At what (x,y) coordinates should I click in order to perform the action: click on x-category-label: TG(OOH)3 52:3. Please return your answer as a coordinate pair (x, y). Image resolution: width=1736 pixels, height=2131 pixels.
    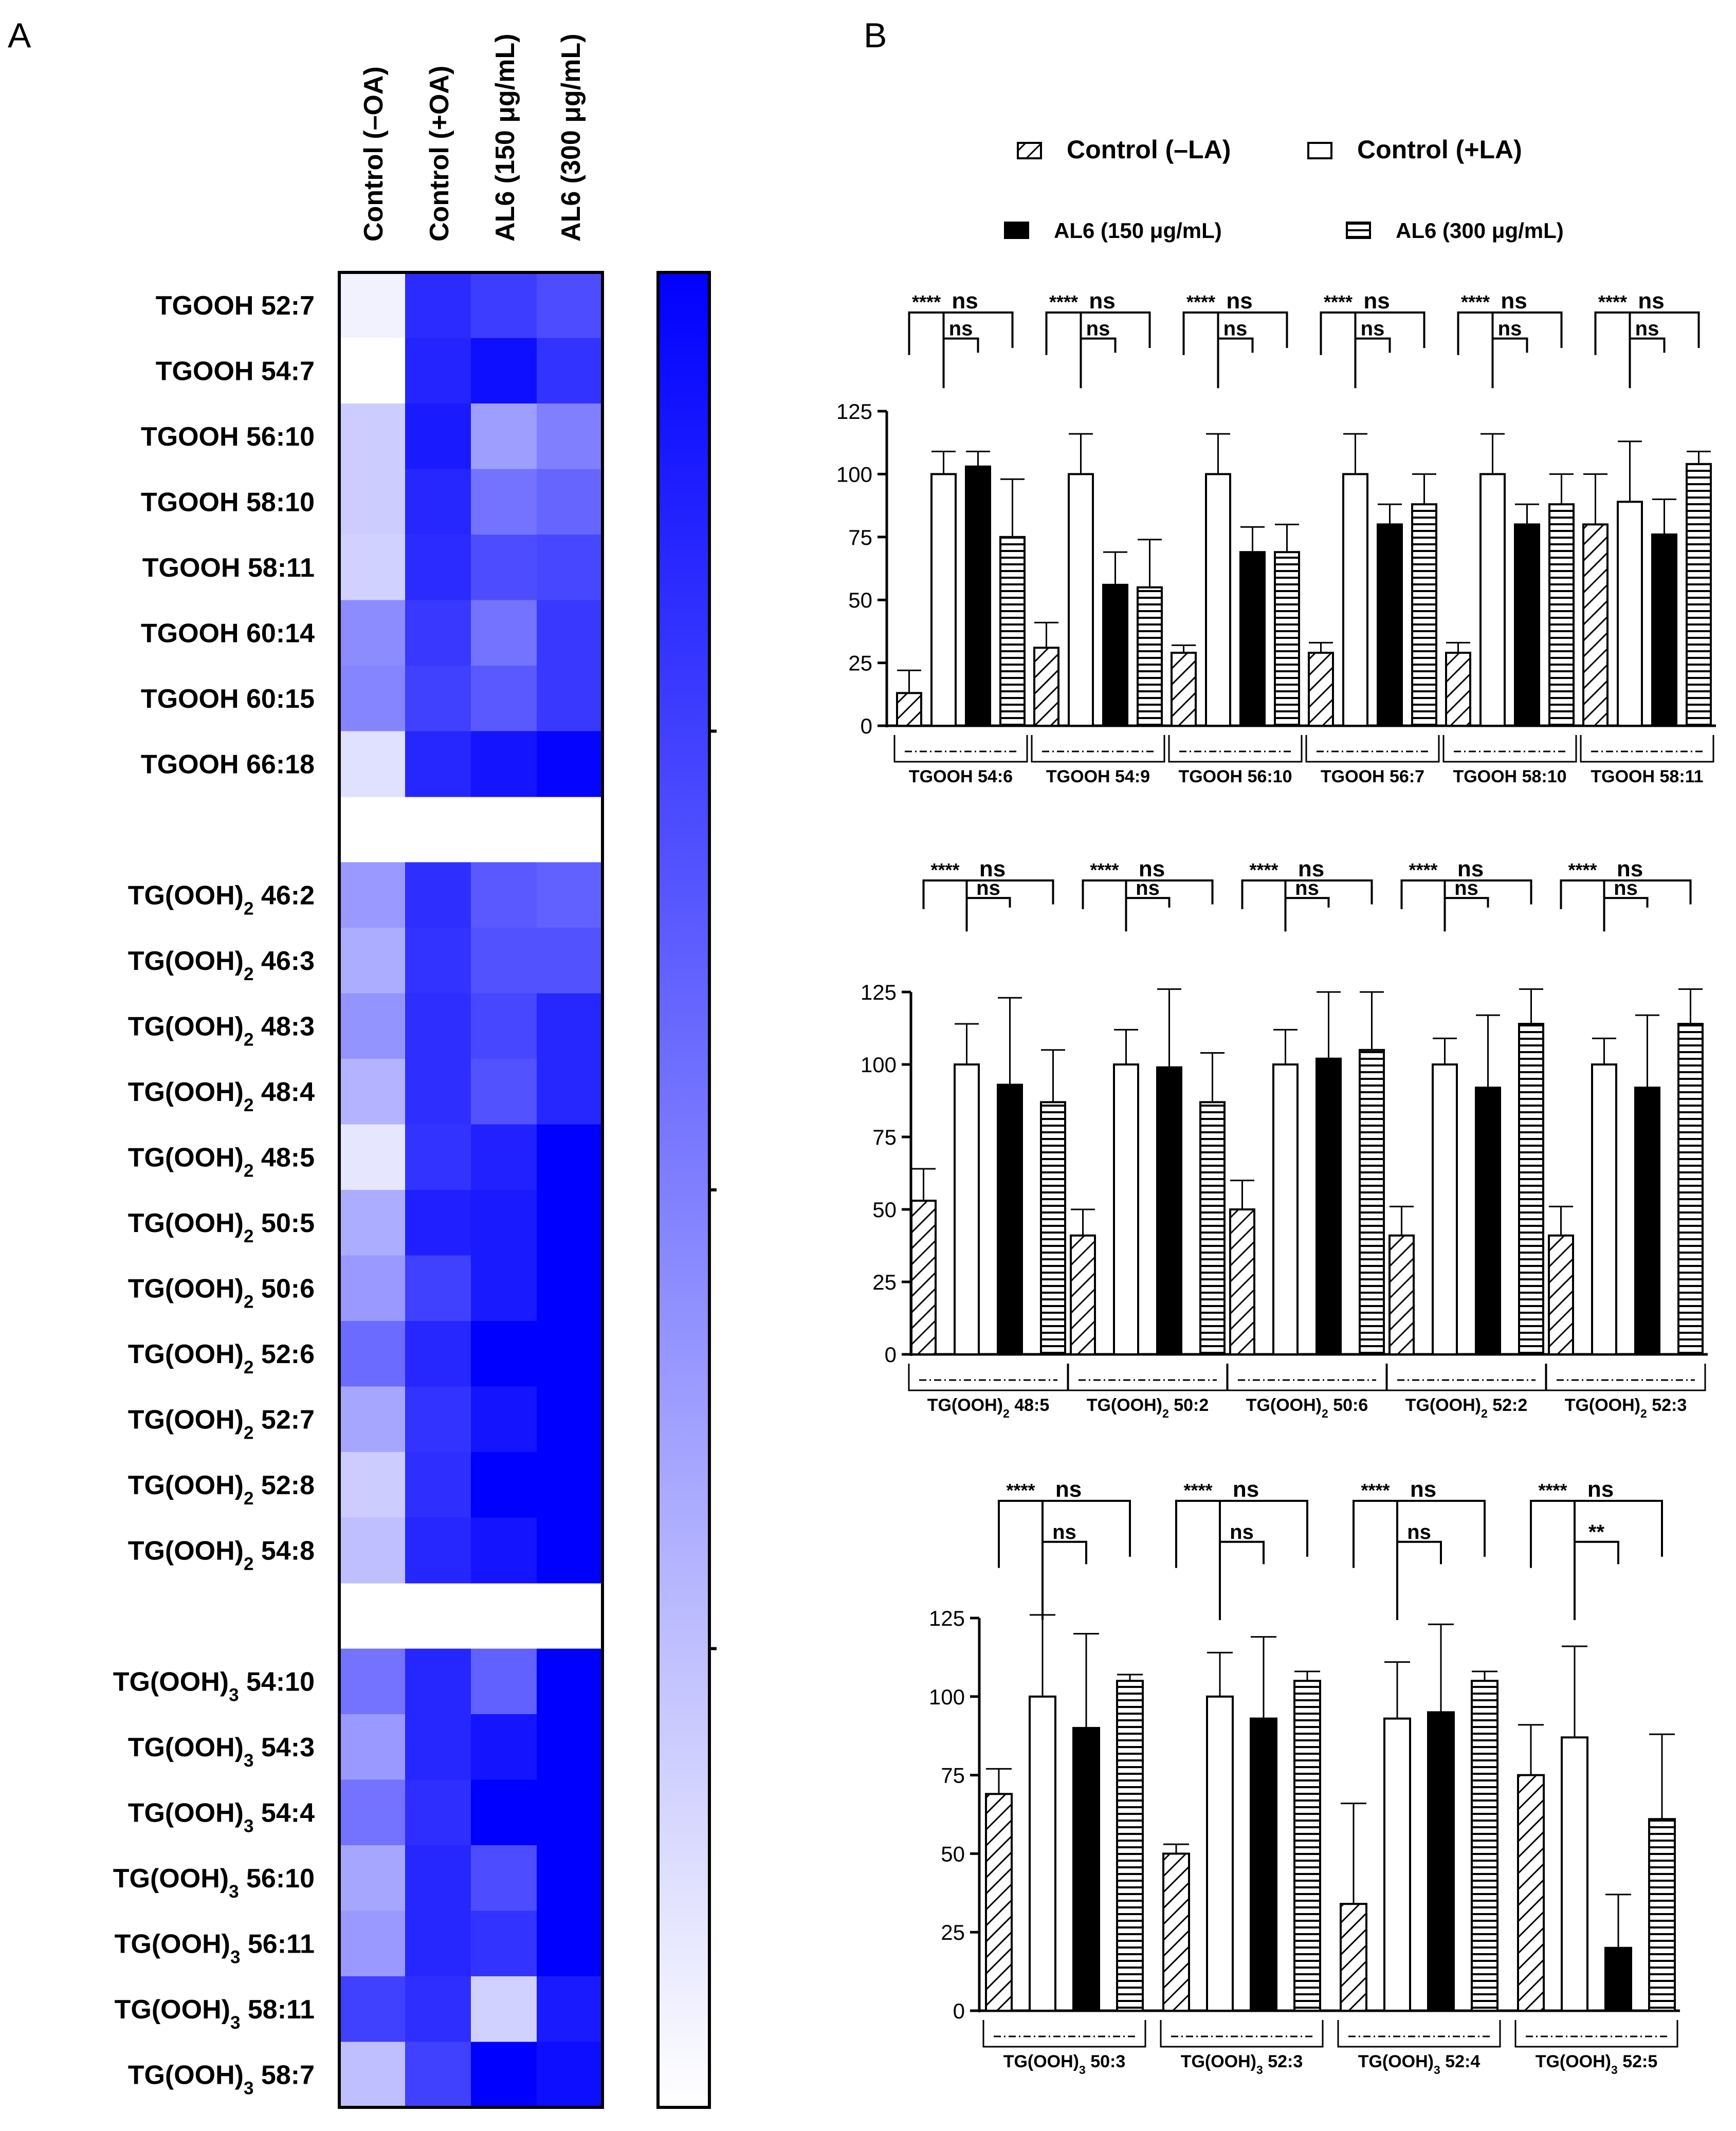
    Looking at the image, I should click on (1242, 2064).